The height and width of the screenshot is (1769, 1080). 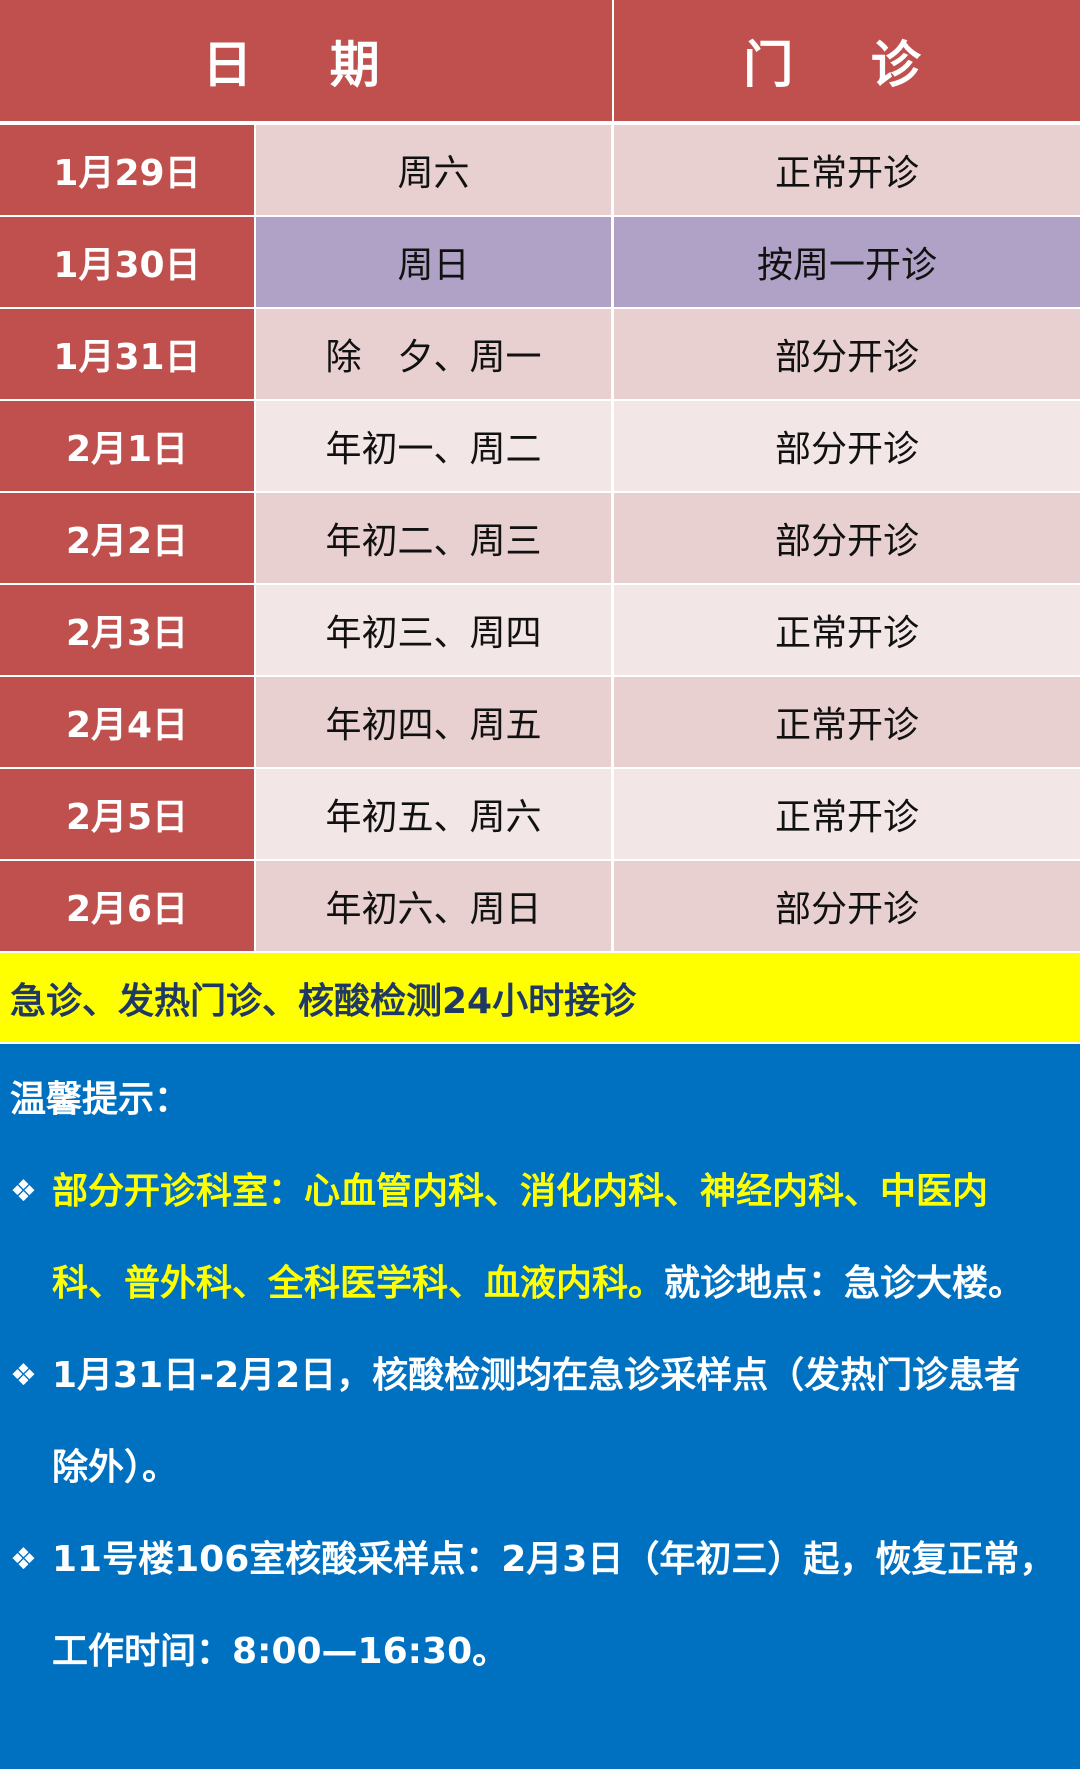 What do you see at coordinates (306, 64) in the screenshot?
I see `header-date-label: 日 期` at bounding box center [306, 64].